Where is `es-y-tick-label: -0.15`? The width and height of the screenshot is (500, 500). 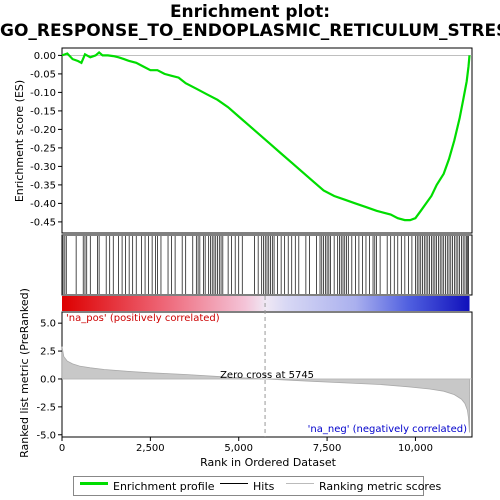 es-y-tick-label: -0.15 is located at coordinates (43, 111).